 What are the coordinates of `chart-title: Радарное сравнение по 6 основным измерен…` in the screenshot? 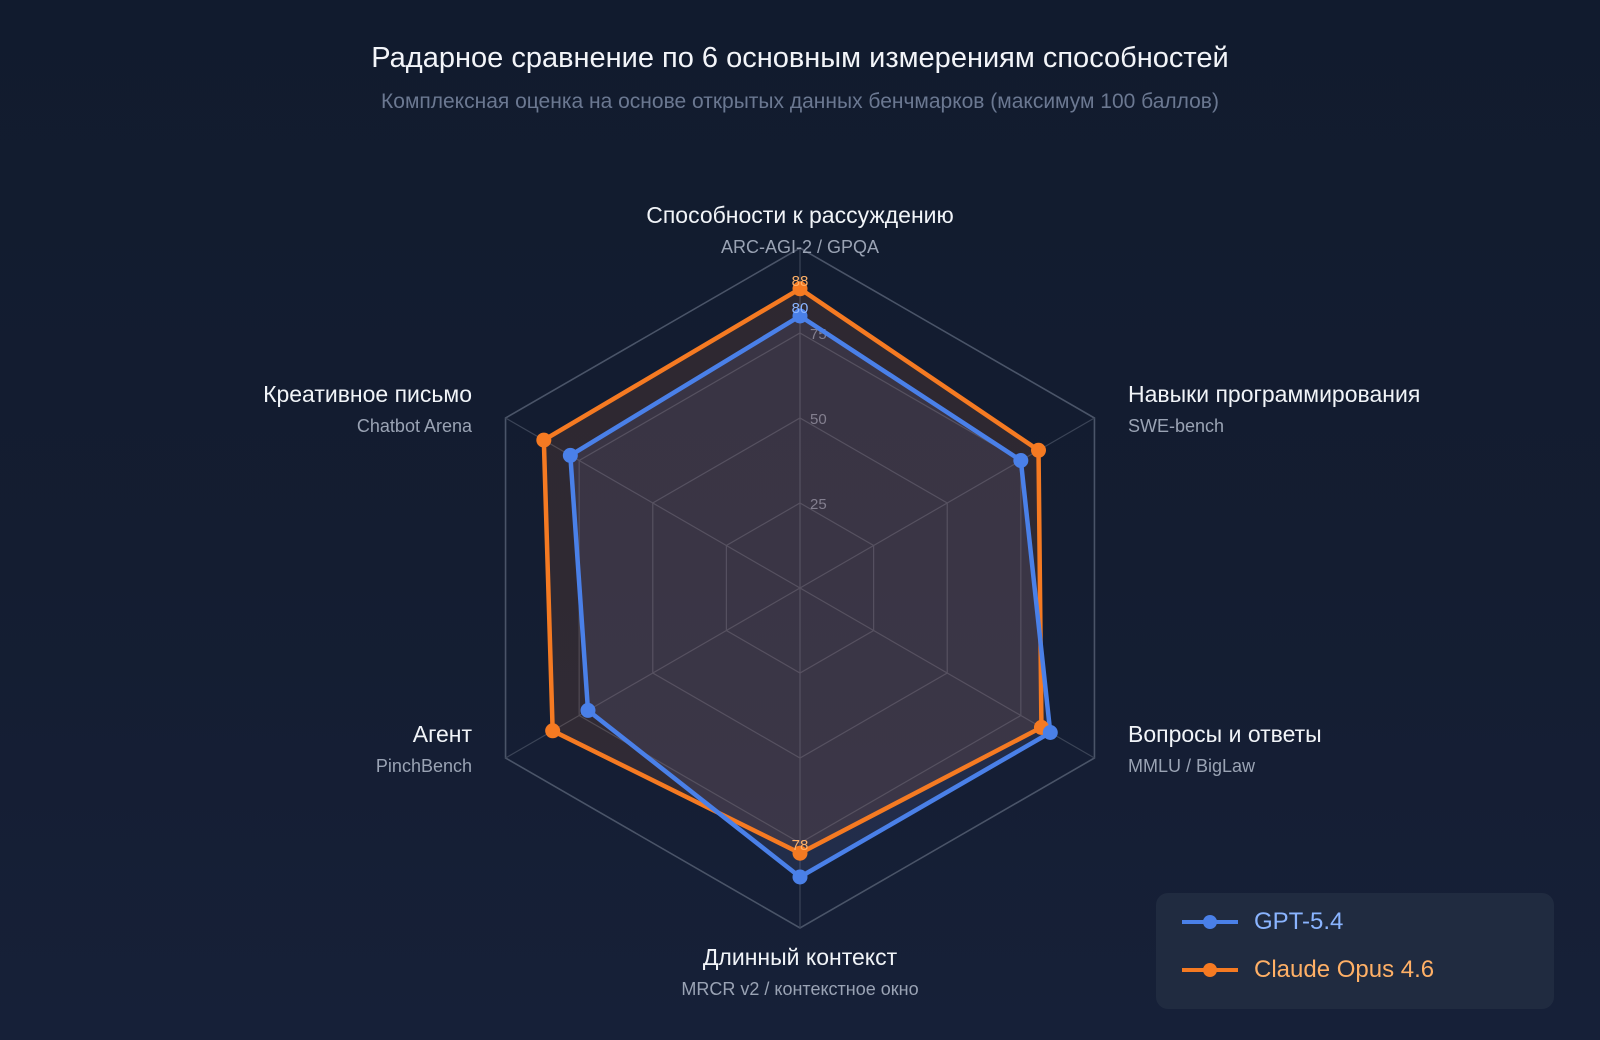 It's located at (799, 58).